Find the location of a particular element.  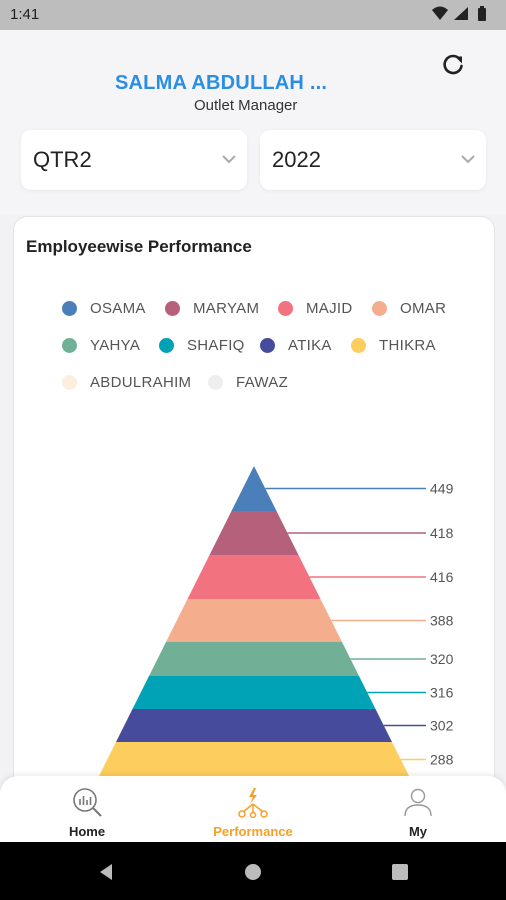

home-icon is located at coordinates (253, 872).